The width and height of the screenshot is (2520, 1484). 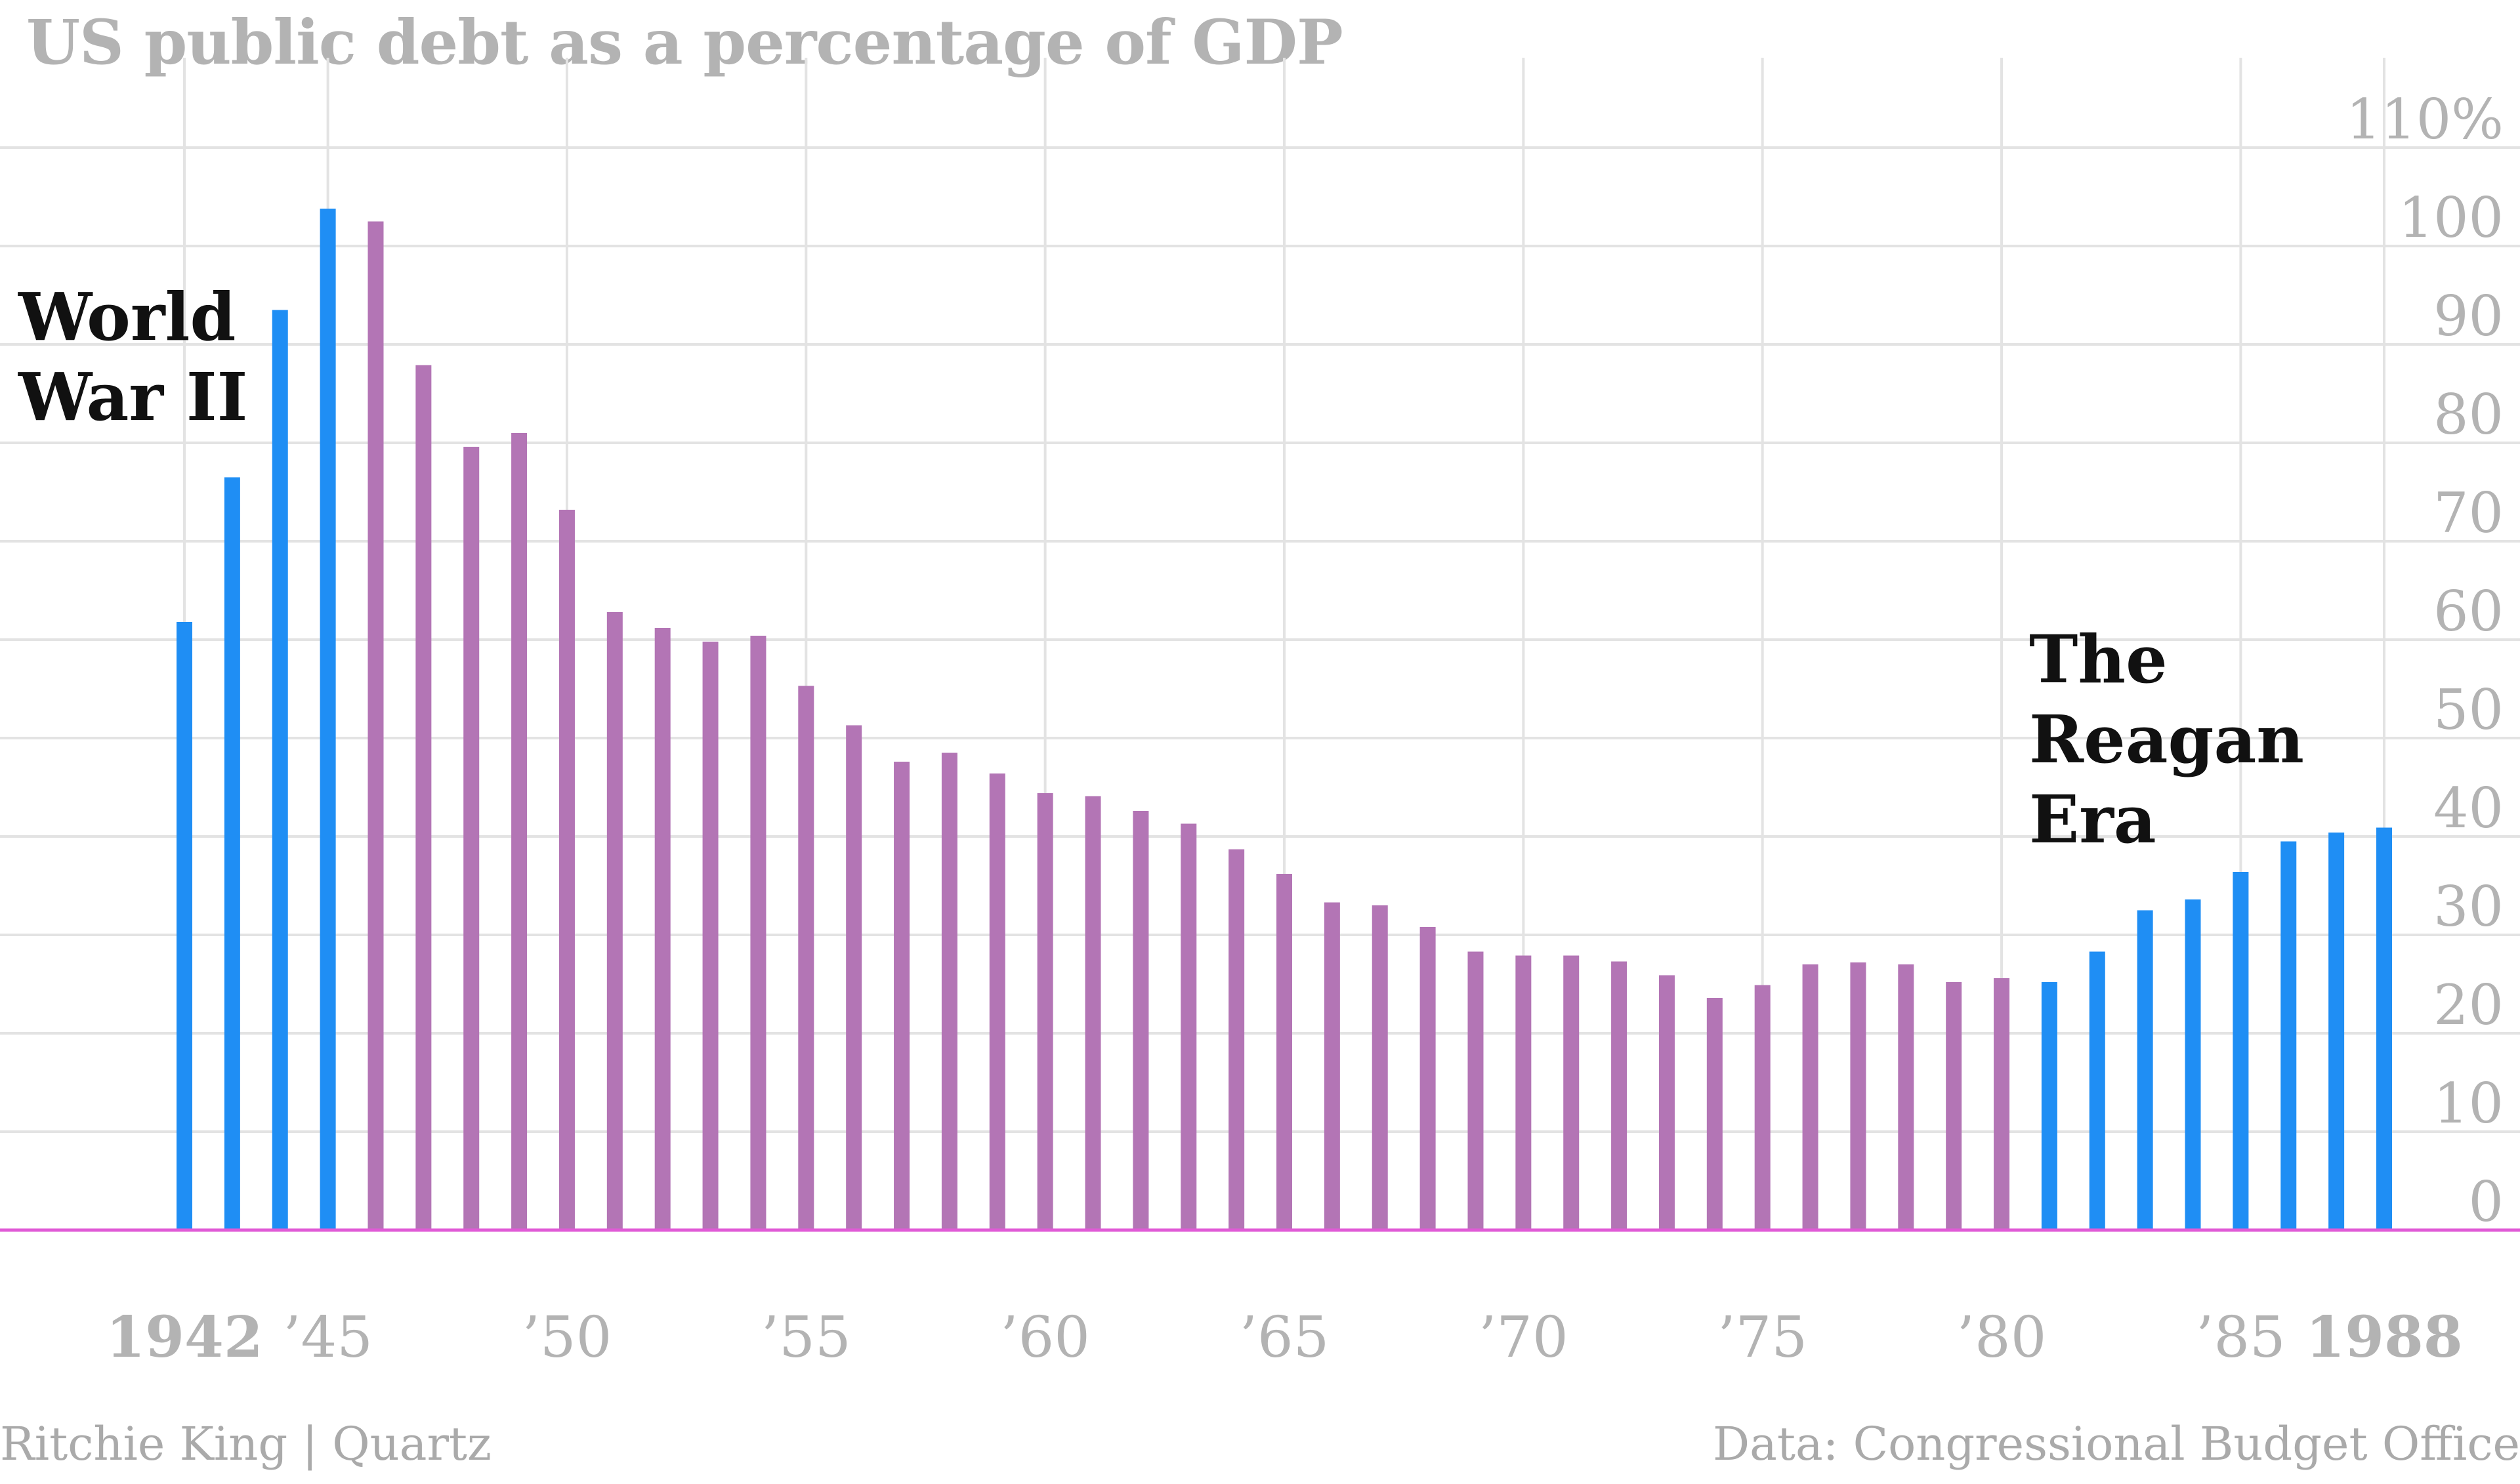 What do you see at coordinates (2288, 1035) in the screenshot?
I see `bar-1986` at bounding box center [2288, 1035].